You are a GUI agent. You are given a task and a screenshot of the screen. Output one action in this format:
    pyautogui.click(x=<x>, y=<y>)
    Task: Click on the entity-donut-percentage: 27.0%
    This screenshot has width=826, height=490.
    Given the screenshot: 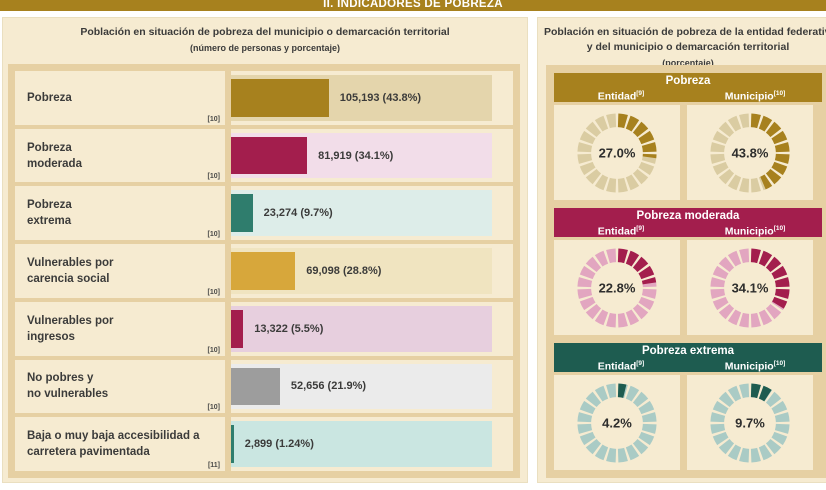 What is the action you would take?
    pyautogui.click(x=617, y=152)
    